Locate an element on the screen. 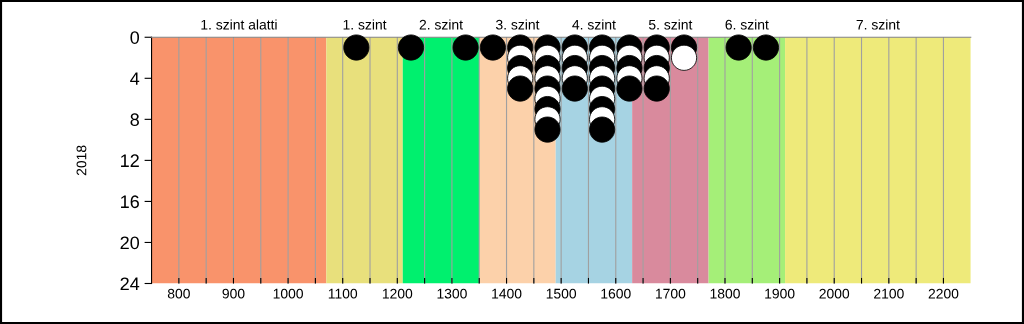 This screenshot has height=324, width=1024. y-tick-label: 24 is located at coordinates (130, 284).